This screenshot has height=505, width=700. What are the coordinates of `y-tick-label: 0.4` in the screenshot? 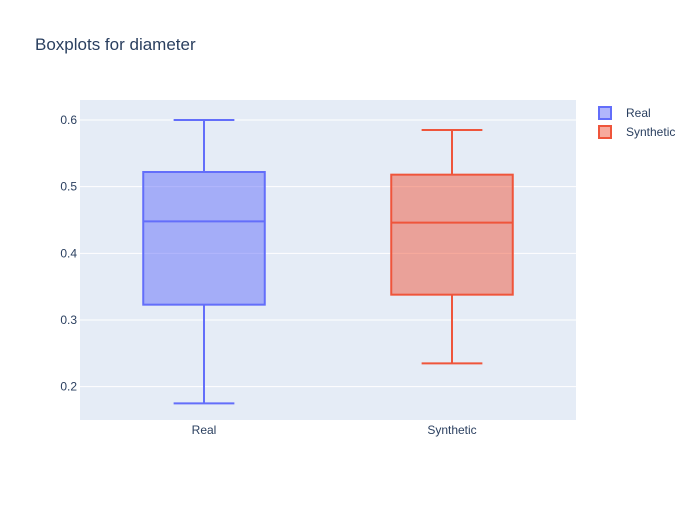 It's located at (68, 253).